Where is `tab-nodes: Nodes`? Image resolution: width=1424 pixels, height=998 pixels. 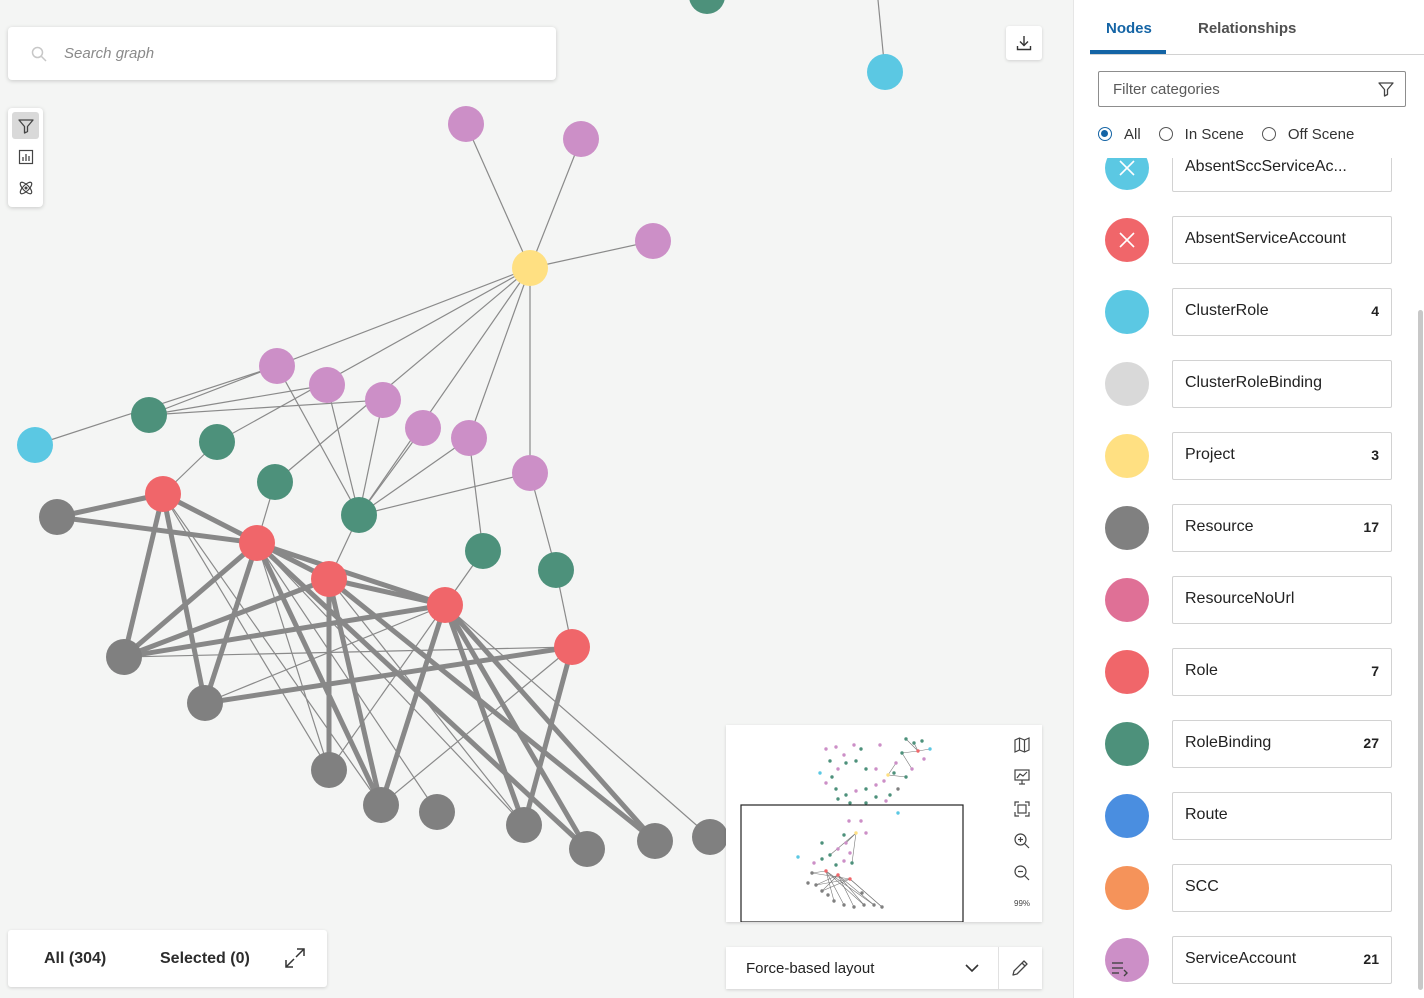
tab-nodes: Nodes is located at coordinates (1129, 28).